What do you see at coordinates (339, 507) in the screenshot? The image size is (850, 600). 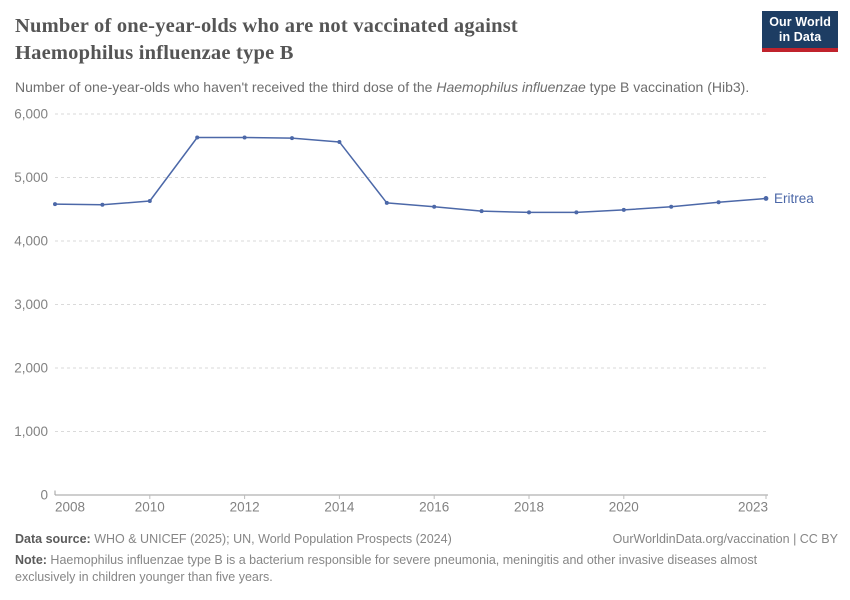 I see `x-tick-label: 2014` at bounding box center [339, 507].